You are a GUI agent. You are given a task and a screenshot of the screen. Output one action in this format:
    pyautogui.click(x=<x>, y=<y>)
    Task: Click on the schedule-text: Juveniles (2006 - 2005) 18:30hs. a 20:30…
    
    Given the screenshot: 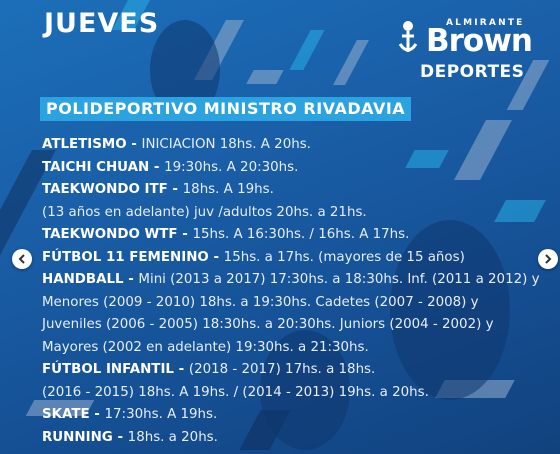 What is the action you would take?
    pyautogui.click(x=268, y=324)
    